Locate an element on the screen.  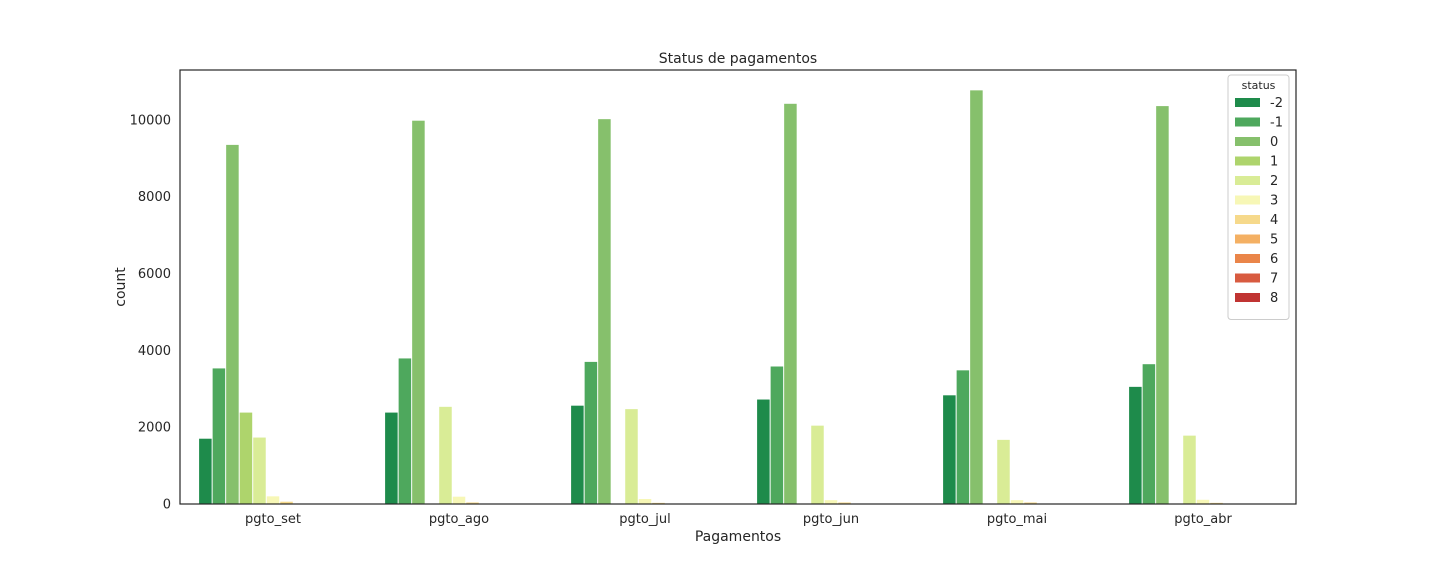
legend-label-status-4: 4 is located at coordinates (1274, 220).